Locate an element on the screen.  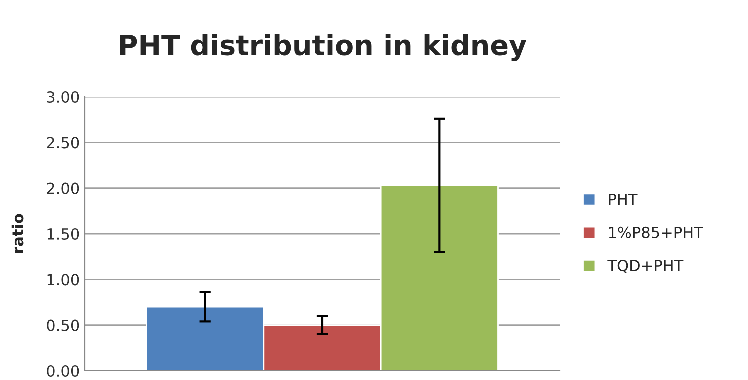
y-tick-label: 3.00 is located at coordinates (63, 97).